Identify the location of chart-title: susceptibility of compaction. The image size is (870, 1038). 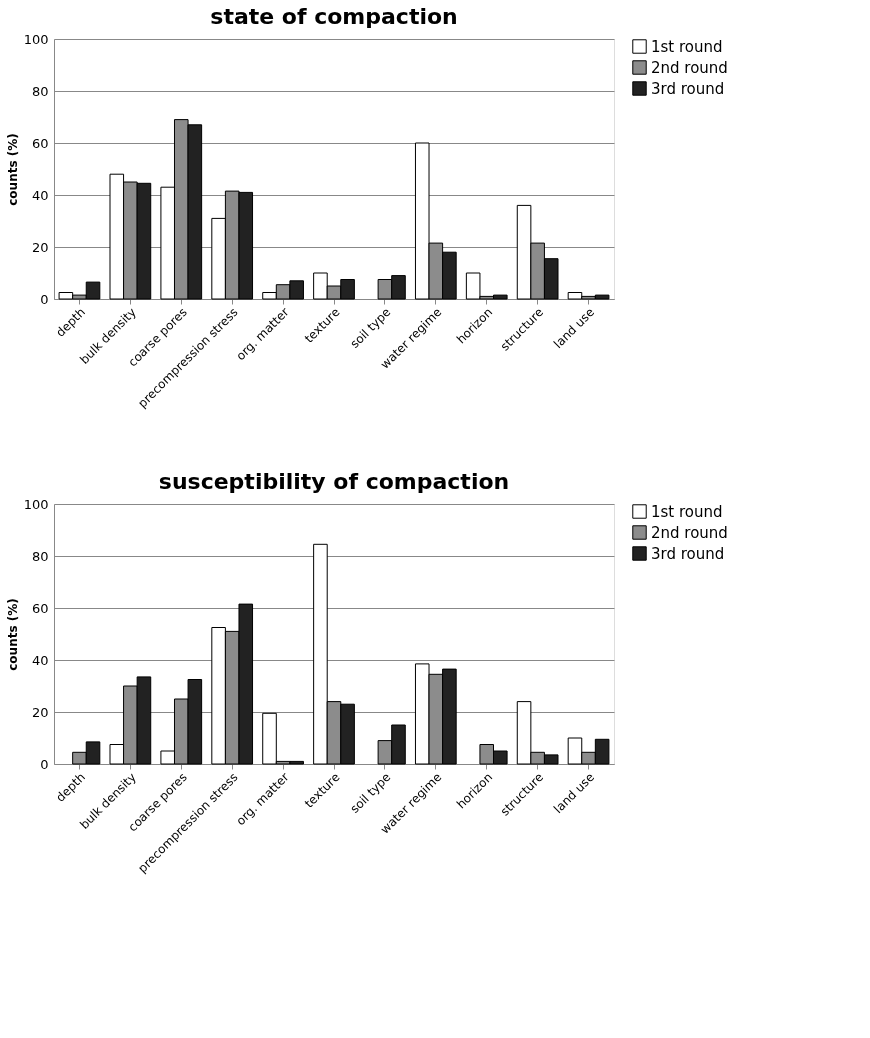
(334, 481).